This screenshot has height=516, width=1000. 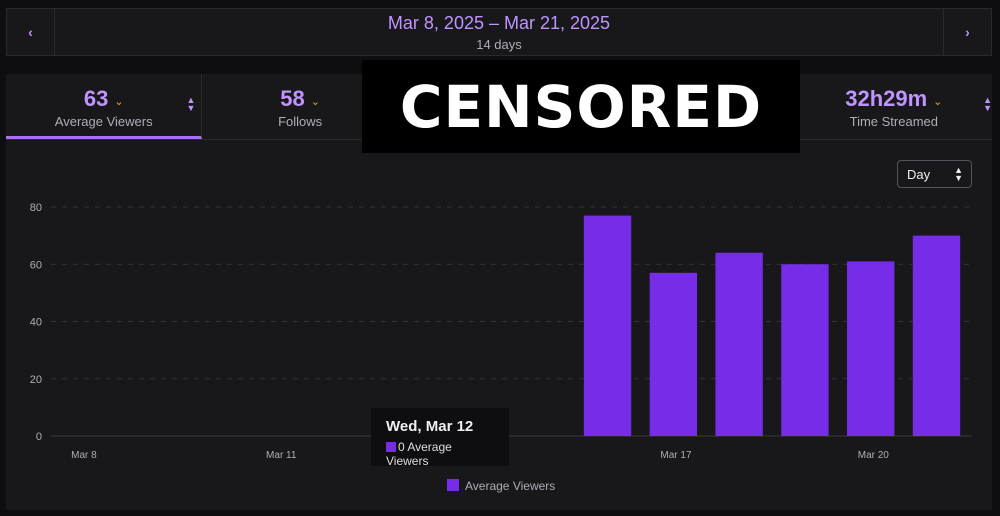 I want to click on y-tick-label: 20, so click(x=36, y=380).